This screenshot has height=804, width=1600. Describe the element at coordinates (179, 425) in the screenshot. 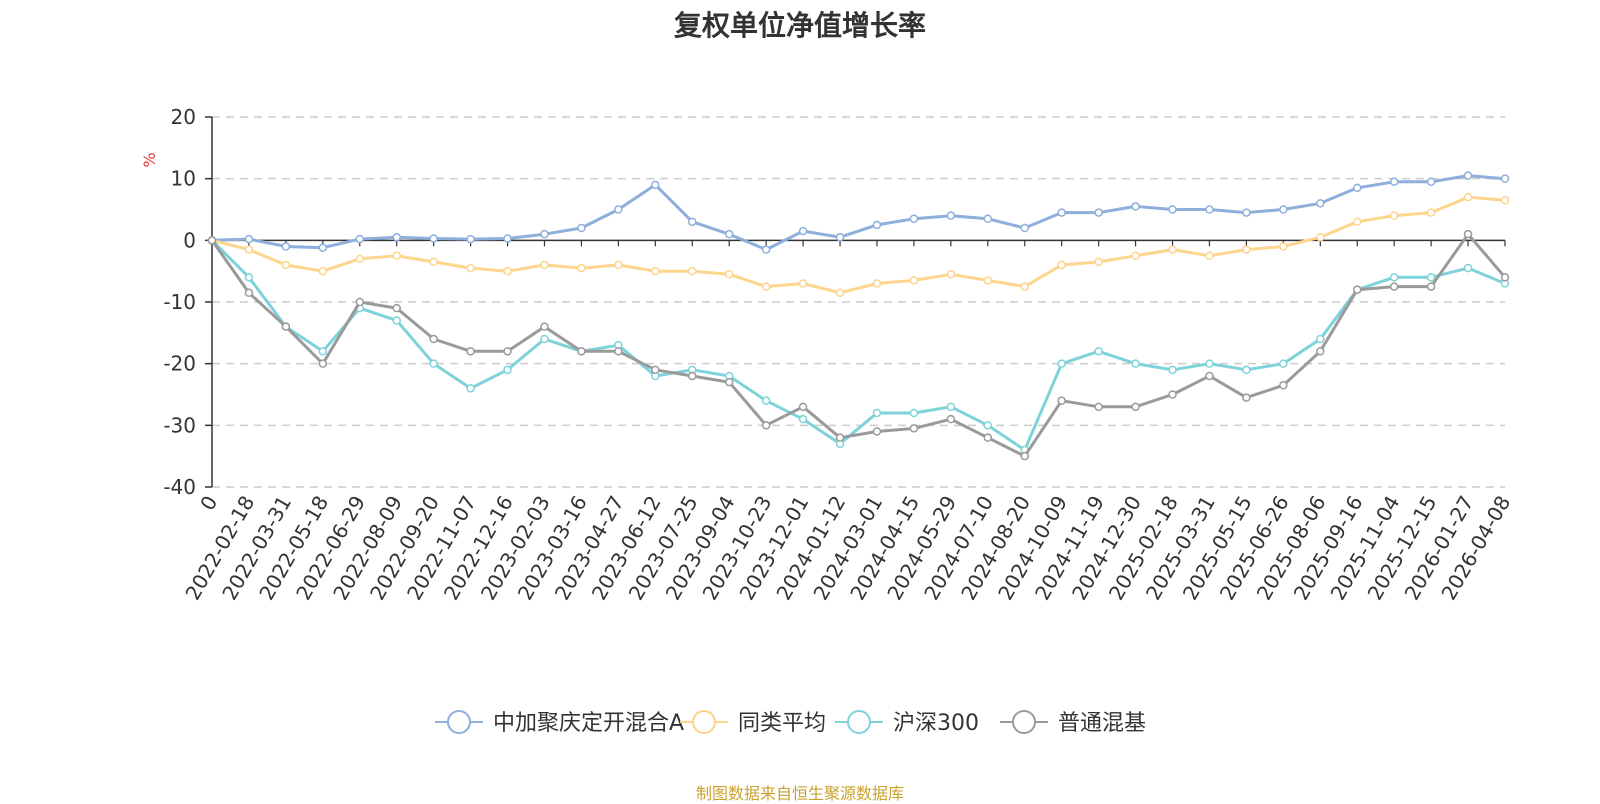

I see `y-tick-label: -30` at that location.